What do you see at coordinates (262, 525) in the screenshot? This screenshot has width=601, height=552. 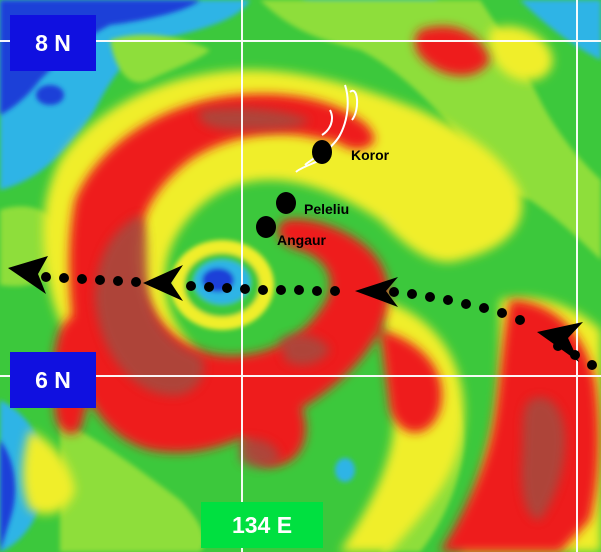 I see `longitude-label-134e: 134 E` at bounding box center [262, 525].